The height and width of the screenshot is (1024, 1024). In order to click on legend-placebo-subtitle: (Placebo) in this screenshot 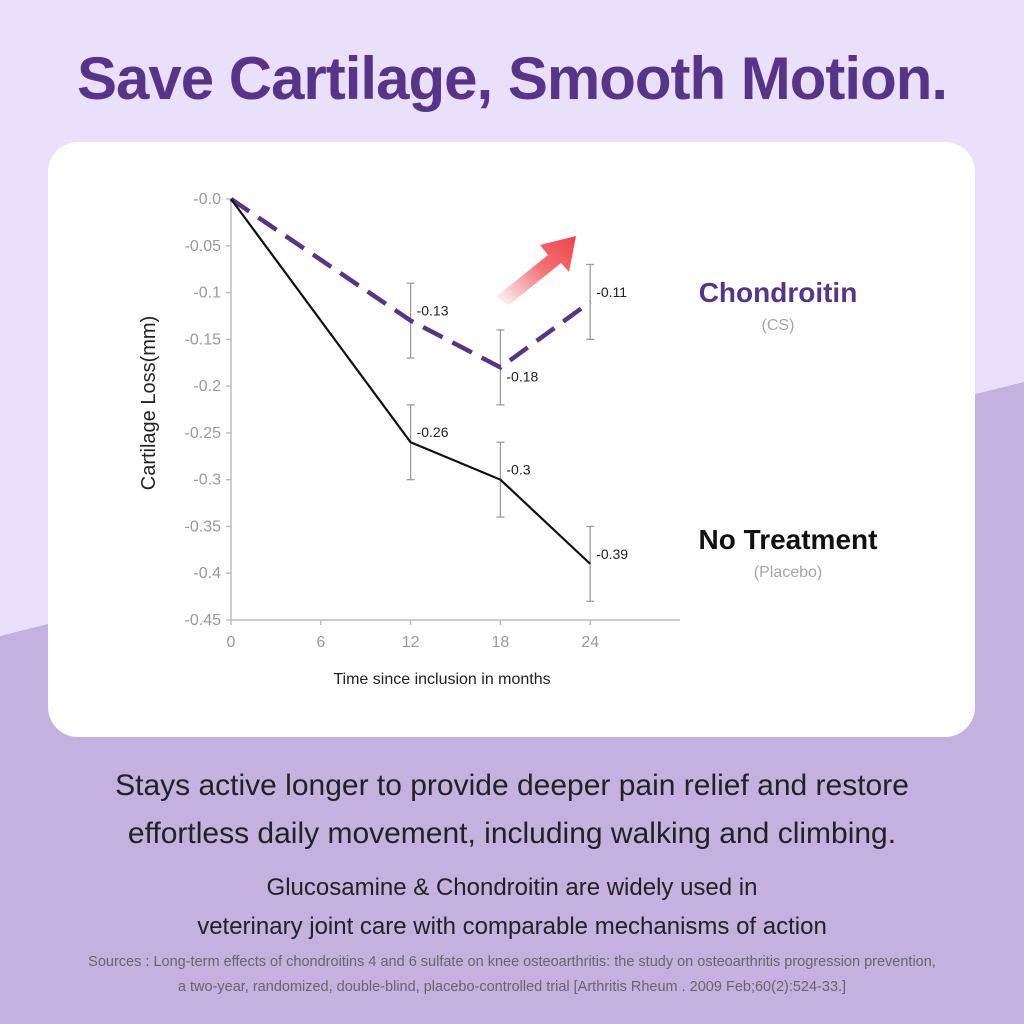, I will do `click(788, 572)`.